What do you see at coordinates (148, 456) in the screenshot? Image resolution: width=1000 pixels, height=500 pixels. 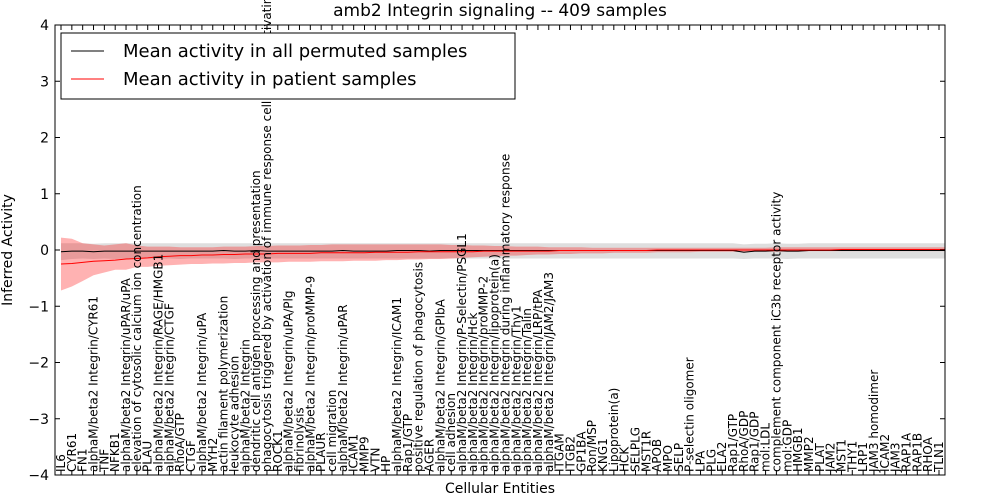 I see `x-tick-label: PLAU` at bounding box center [148, 456].